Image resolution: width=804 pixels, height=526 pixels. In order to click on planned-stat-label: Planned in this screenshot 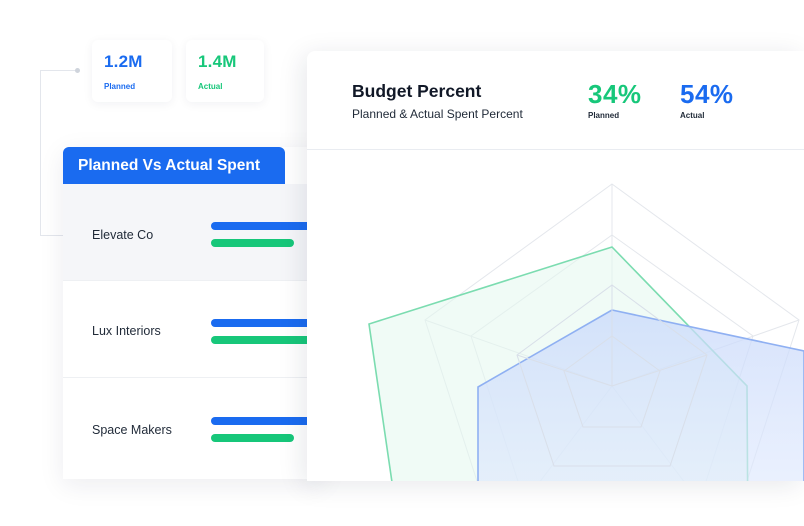, I will do `click(120, 86)`.